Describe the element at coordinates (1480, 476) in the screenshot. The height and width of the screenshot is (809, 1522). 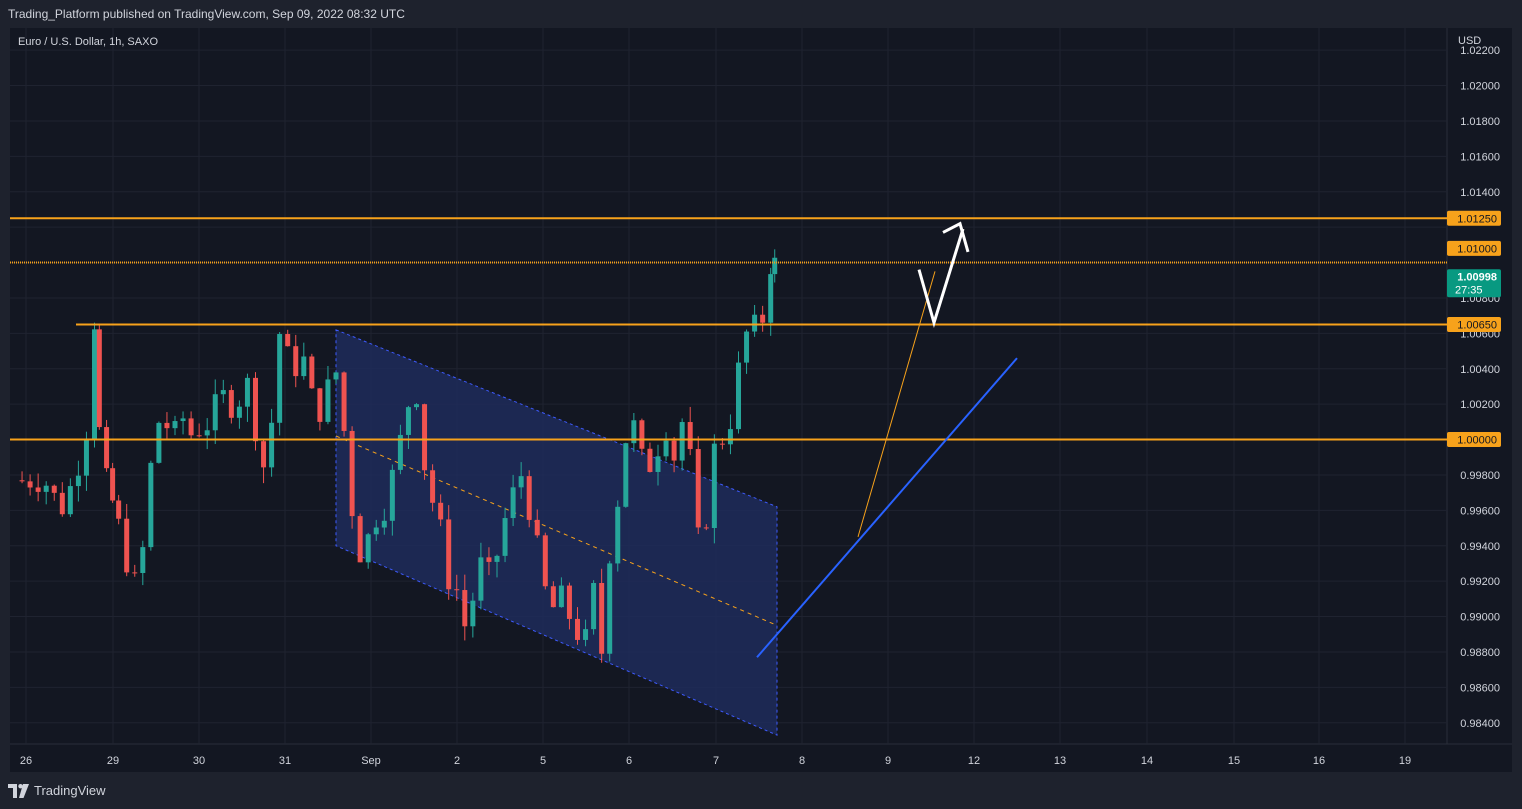
I see `y-tick-label: 0.99800` at that location.